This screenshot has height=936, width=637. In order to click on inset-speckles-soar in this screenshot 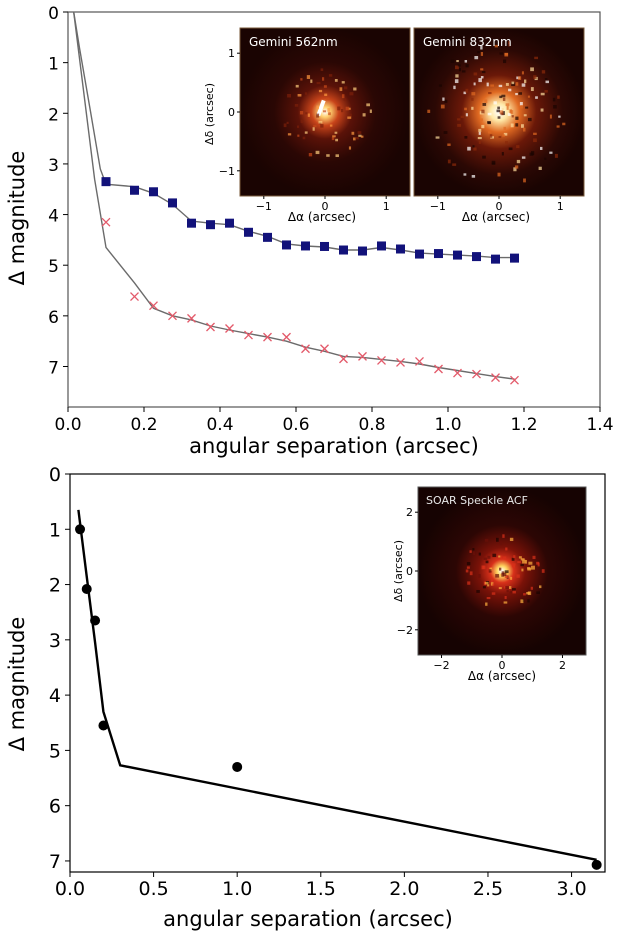, I will do `click(505, 570)`.